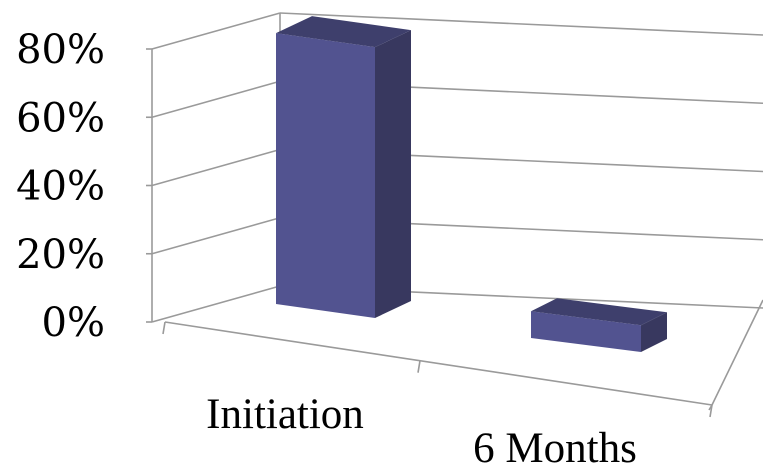 The height and width of the screenshot is (470, 763). What do you see at coordinates (60, 118) in the screenshot?
I see `ytick-label-3: 60%` at bounding box center [60, 118].